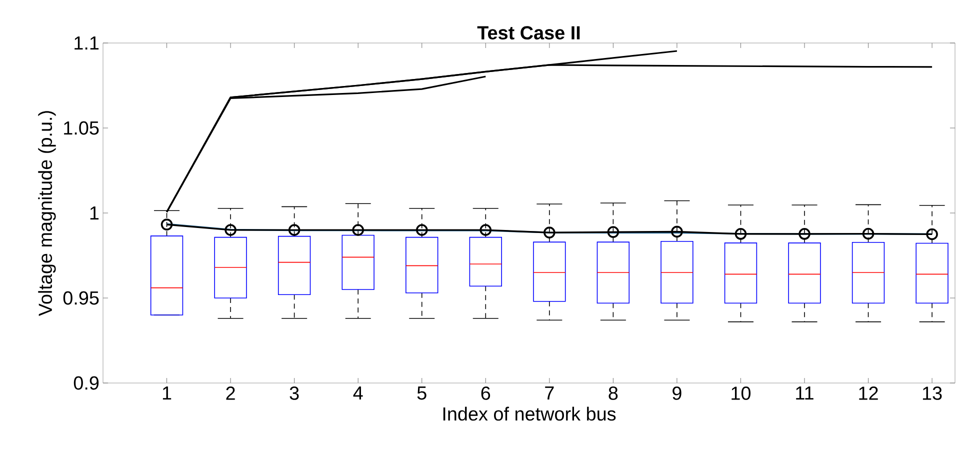 This screenshot has height=464, width=957. What do you see at coordinates (421, 393) in the screenshot?
I see `x-tick-label: 5` at bounding box center [421, 393].